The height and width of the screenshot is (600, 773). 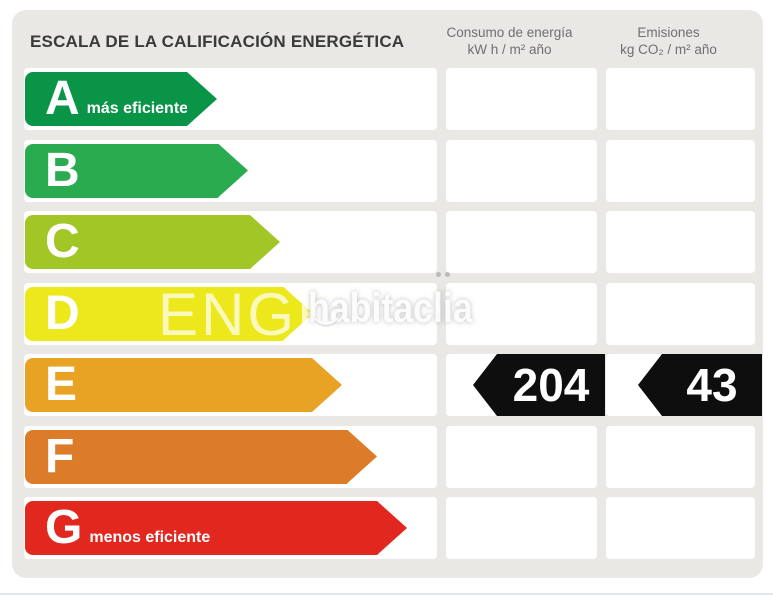 I want to click on rating-letter: D, so click(x=62, y=313).